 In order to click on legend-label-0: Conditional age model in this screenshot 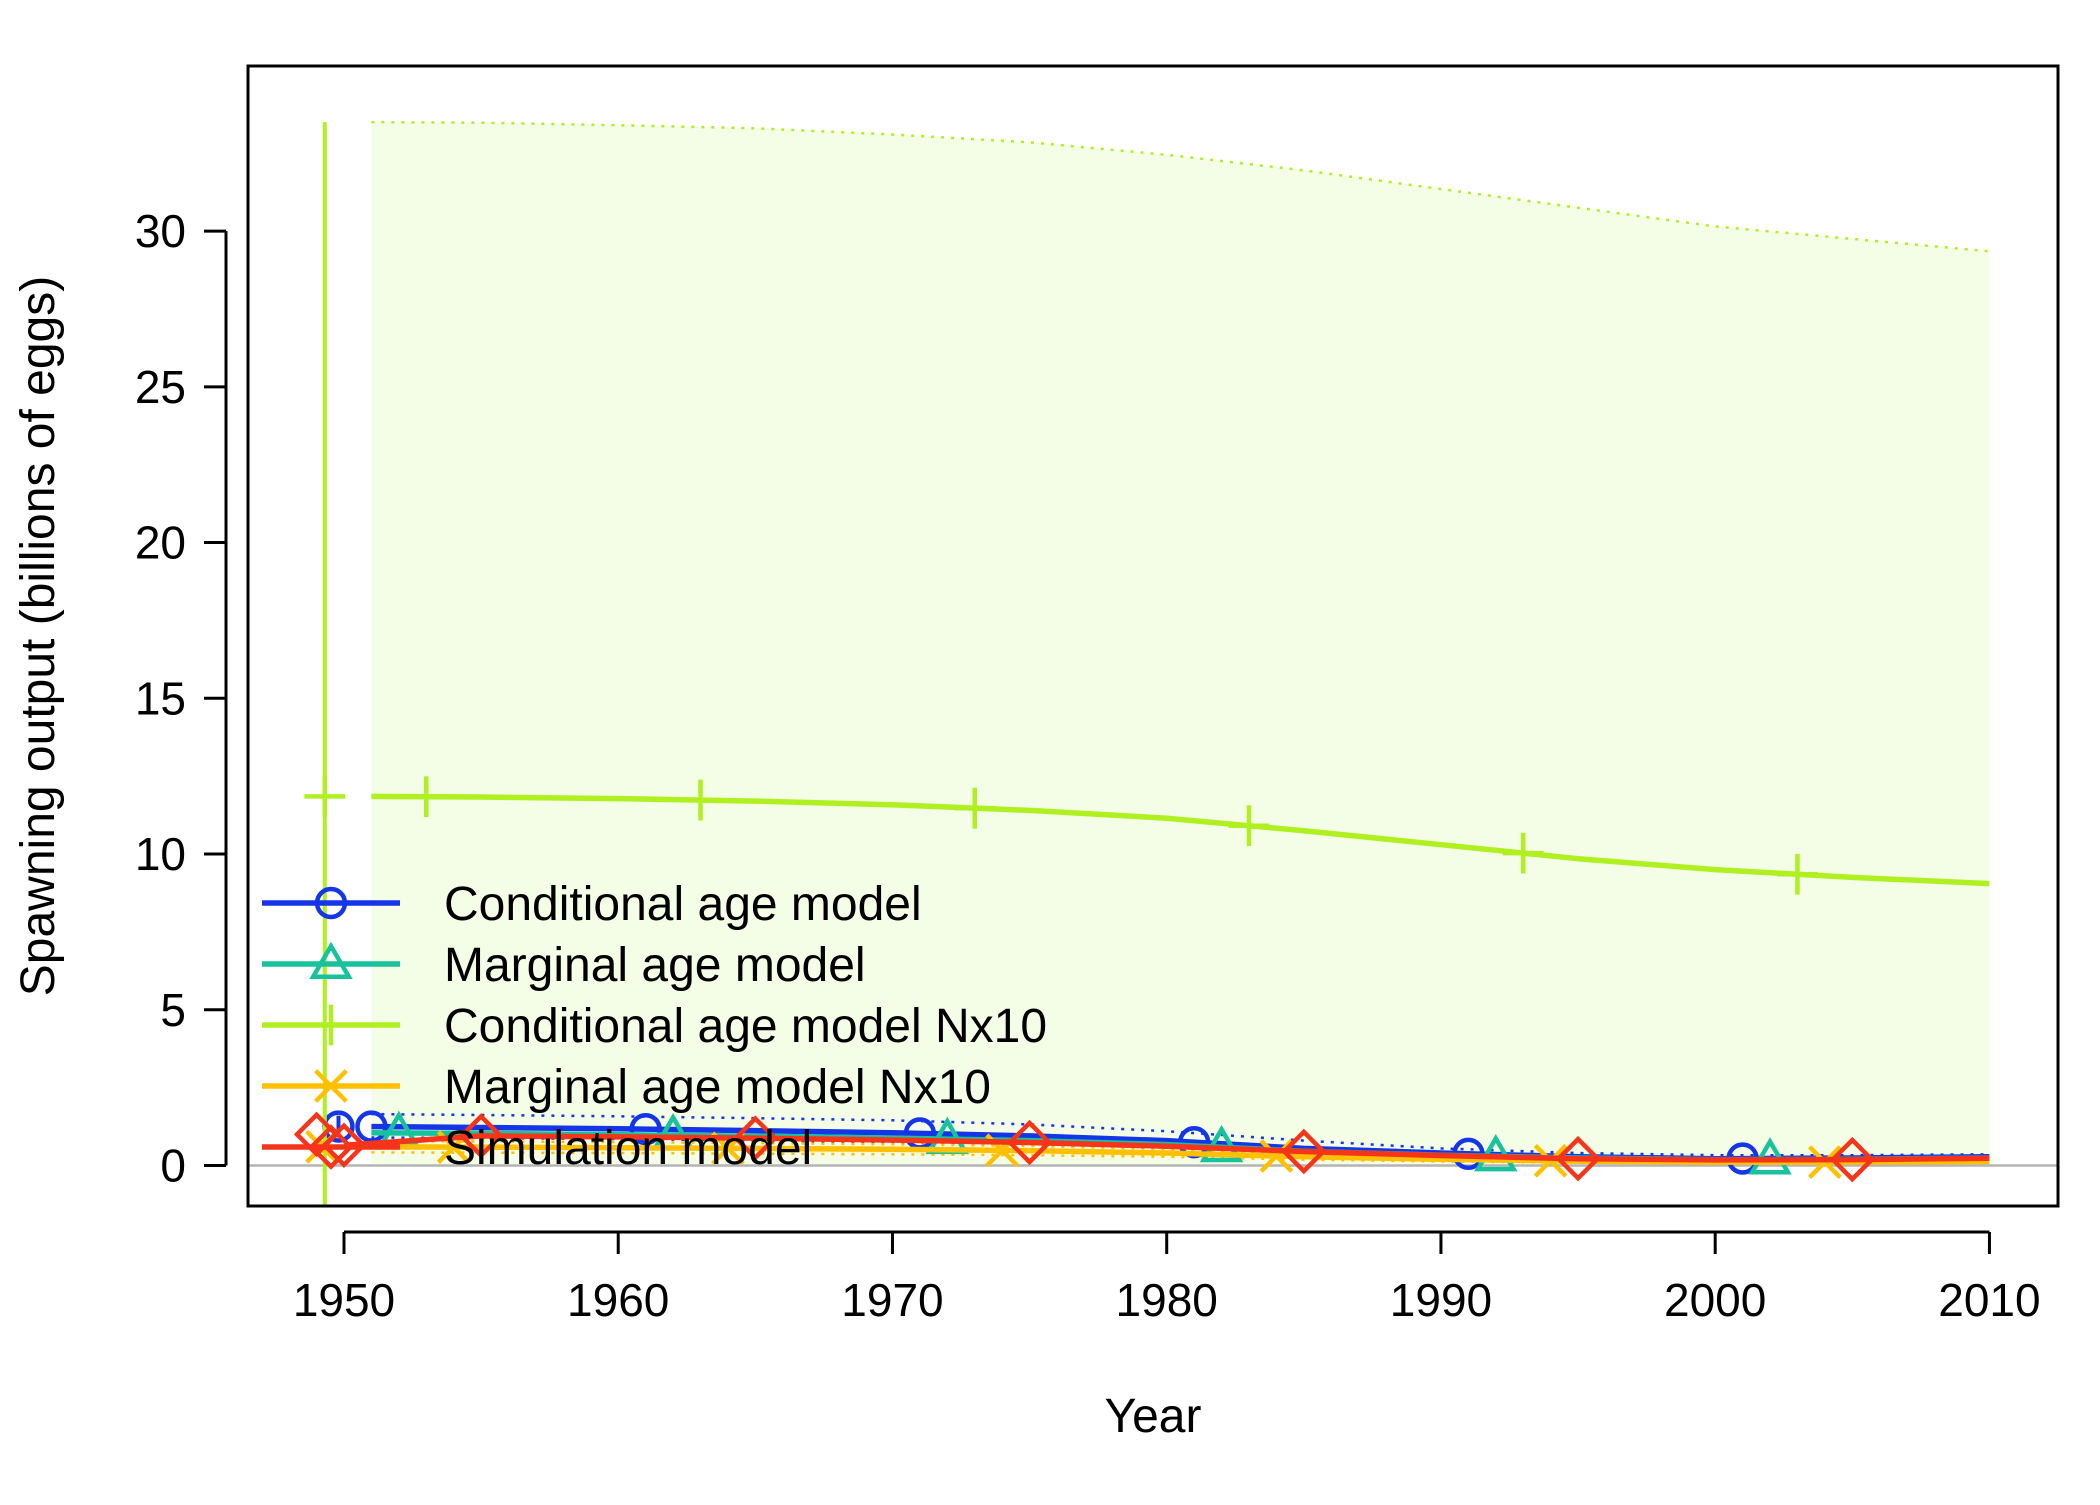, I will do `click(683, 904)`.